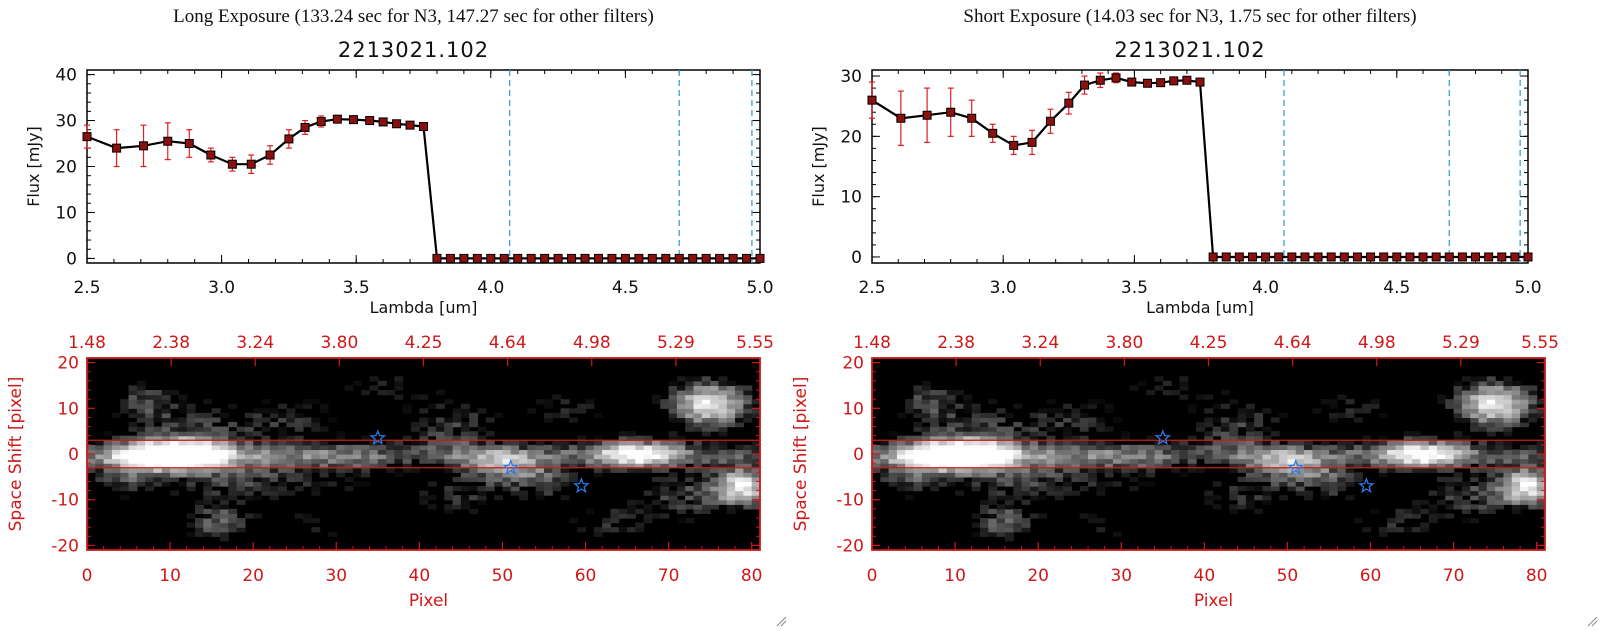 The width and height of the screenshot is (1600, 631). I want to click on resize-grip-left, so click(781, 619).